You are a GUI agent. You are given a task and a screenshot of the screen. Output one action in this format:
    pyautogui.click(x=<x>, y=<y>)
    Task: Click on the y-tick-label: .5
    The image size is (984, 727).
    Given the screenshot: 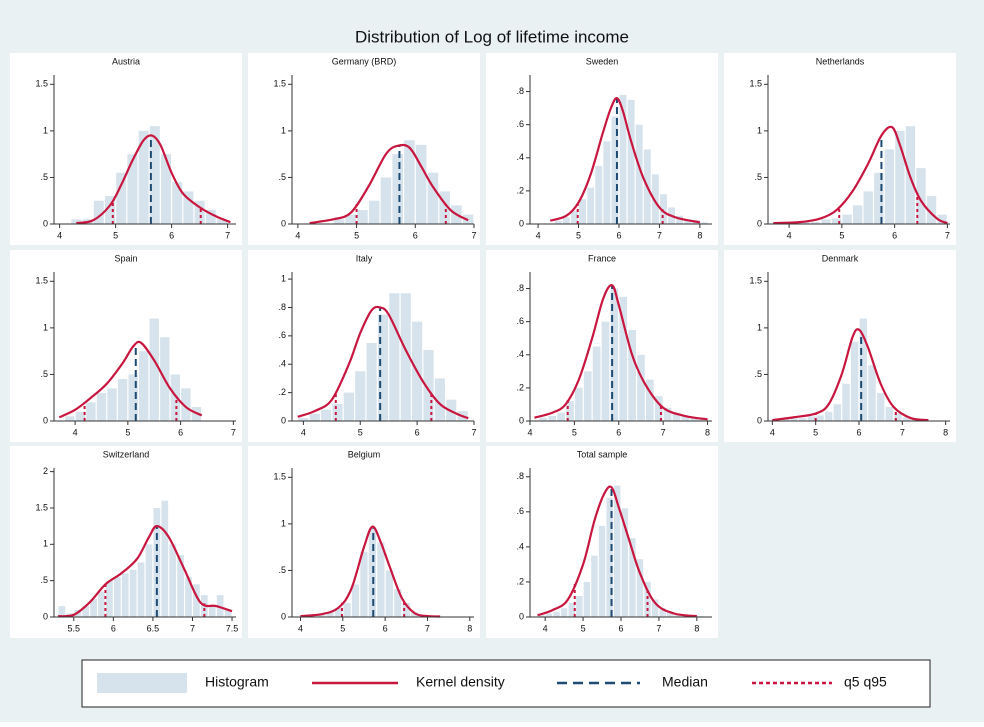 What is the action you would take?
    pyautogui.click(x=758, y=177)
    